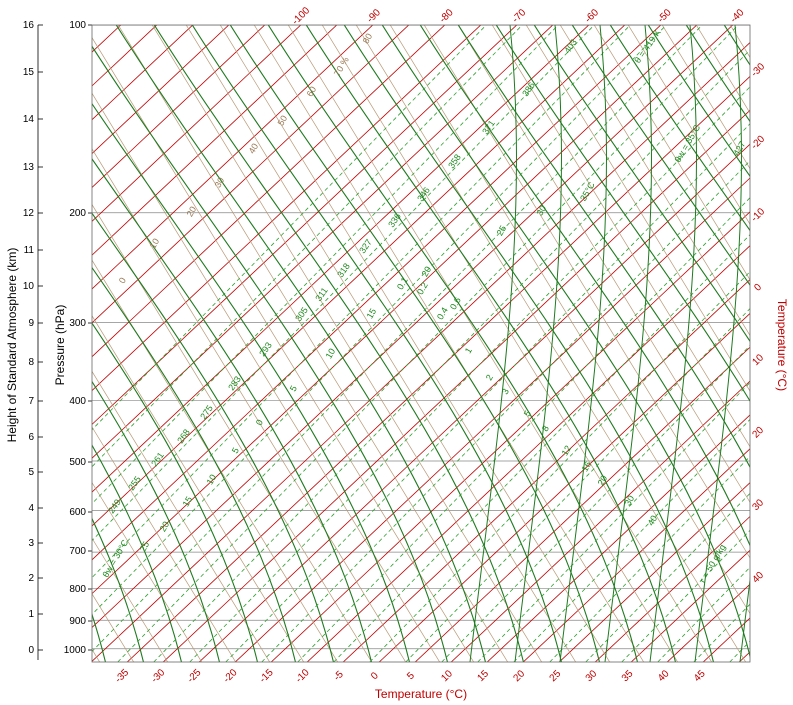 The height and width of the screenshot is (705, 793). What do you see at coordinates (29, 250) in the screenshot?
I see `height-tick-label: 11` at bounding box center [29, 250].